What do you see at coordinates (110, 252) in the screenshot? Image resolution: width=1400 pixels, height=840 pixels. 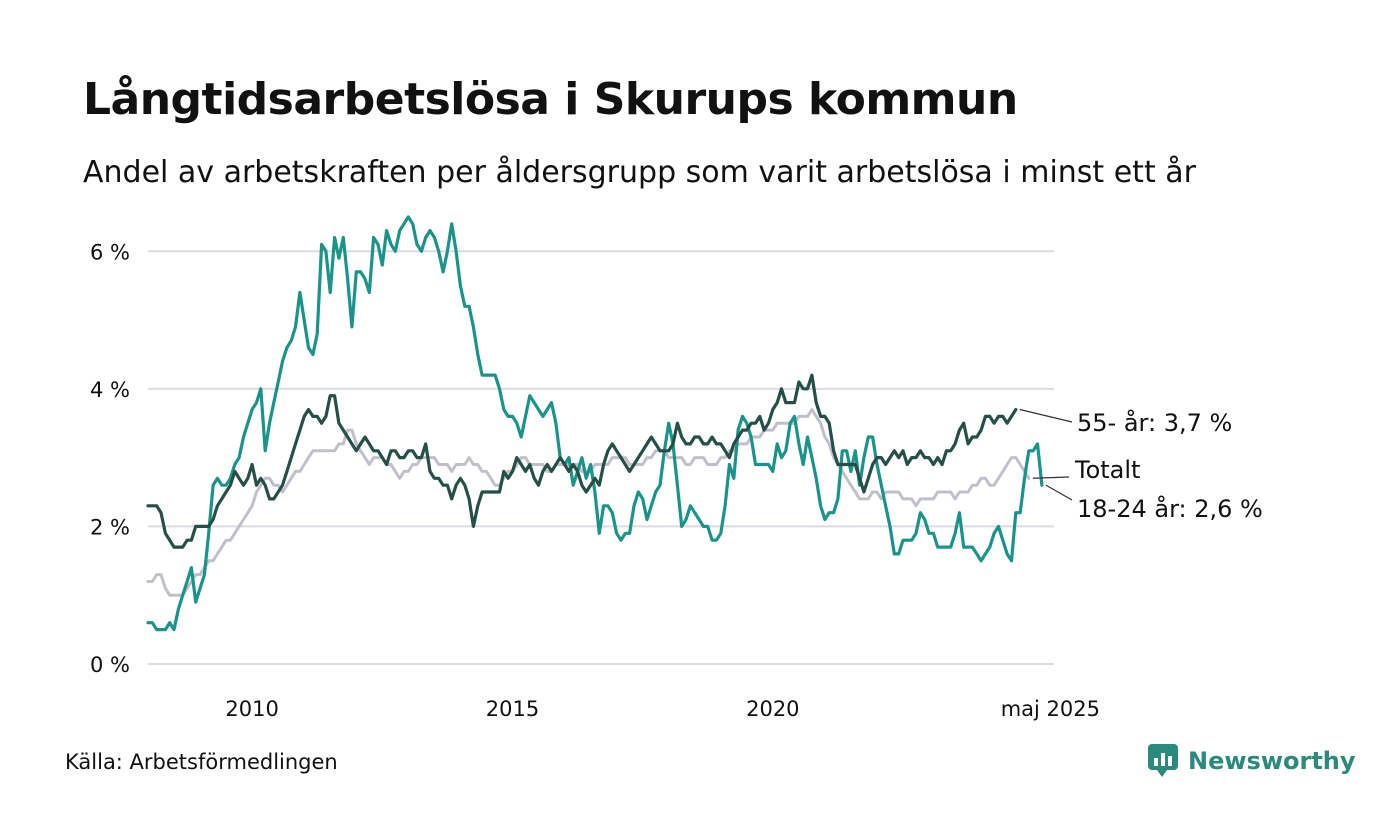 I see `y-tick-label: 6 %` at bounding box center [110, 252].